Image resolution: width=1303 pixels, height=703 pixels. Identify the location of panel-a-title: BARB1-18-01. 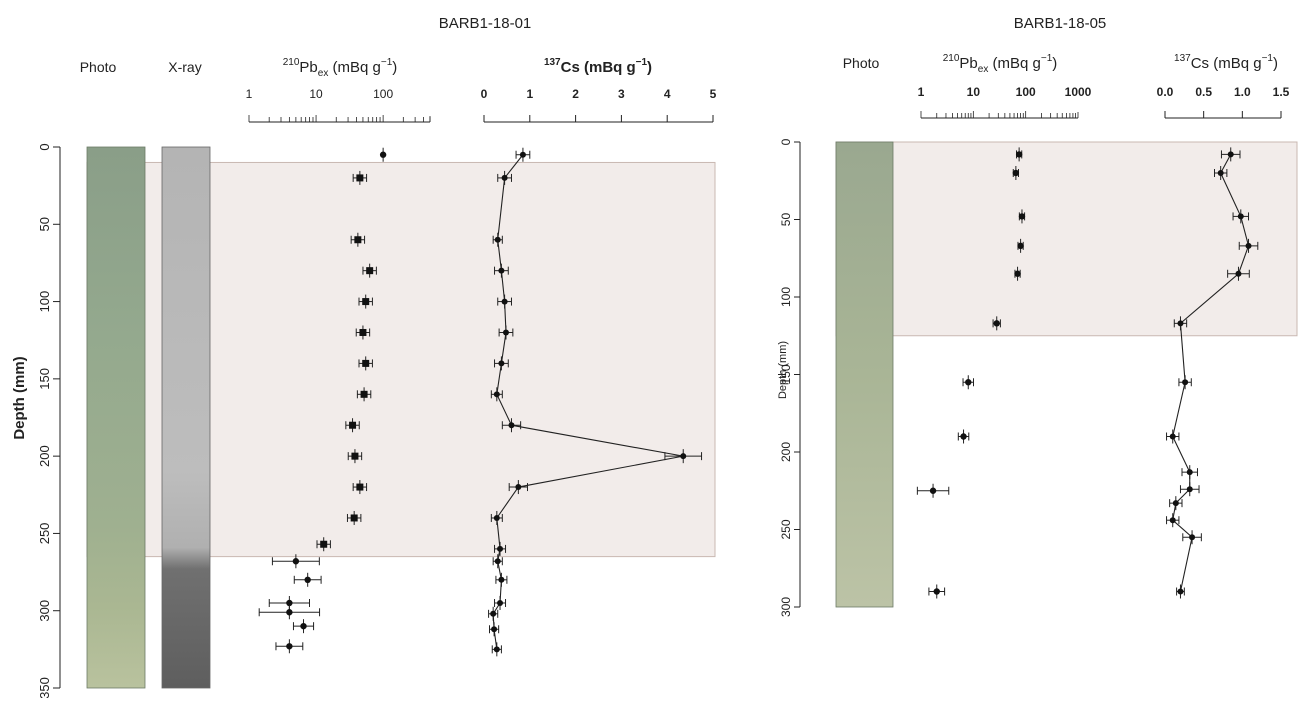
(485, 23).